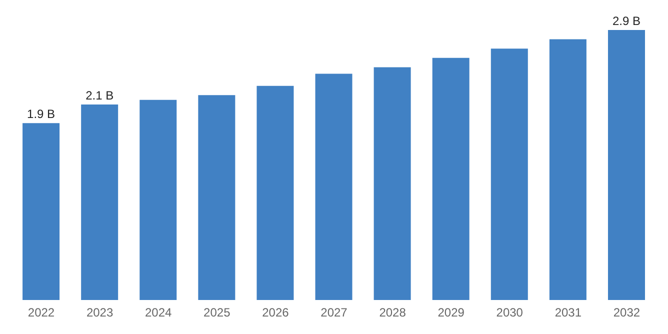 The height and width of the screenshot is (334, 668). What do you see at coordinates (158, 313) in the screenshot?
I see `x-tick-label: 2024` at bounding box center [158, 313].